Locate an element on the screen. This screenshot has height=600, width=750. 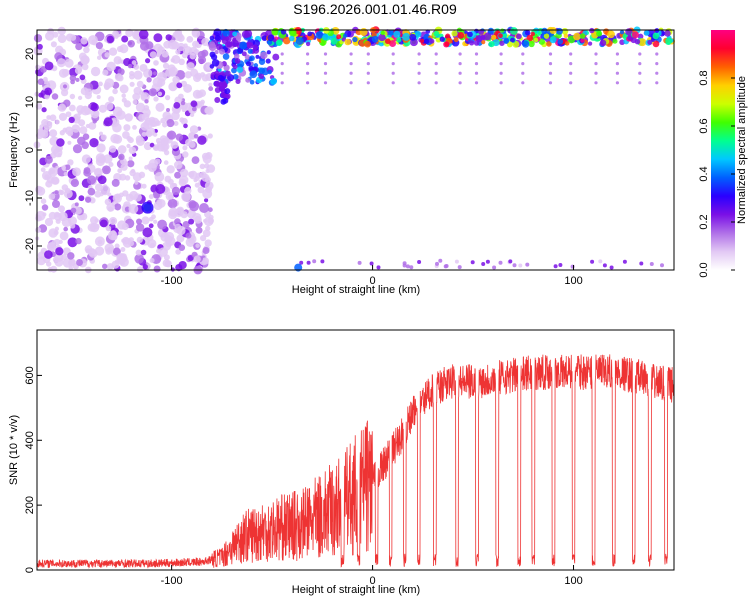
spectrogram-x-tick-label: -100 is located at coordinates (172, 281).